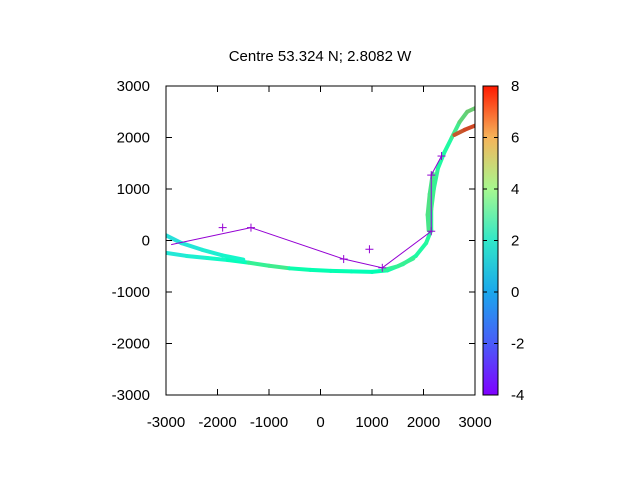  Describe the element at coordinates (515, 86) in the screenshot. I see `colorbar-tick-label: 8` at that location.